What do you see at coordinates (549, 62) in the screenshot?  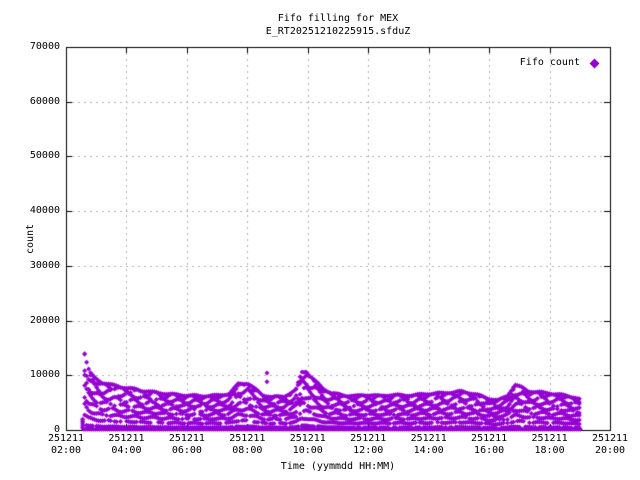 I see `legend-label: Fifo count` at bounding box center [549, 62].